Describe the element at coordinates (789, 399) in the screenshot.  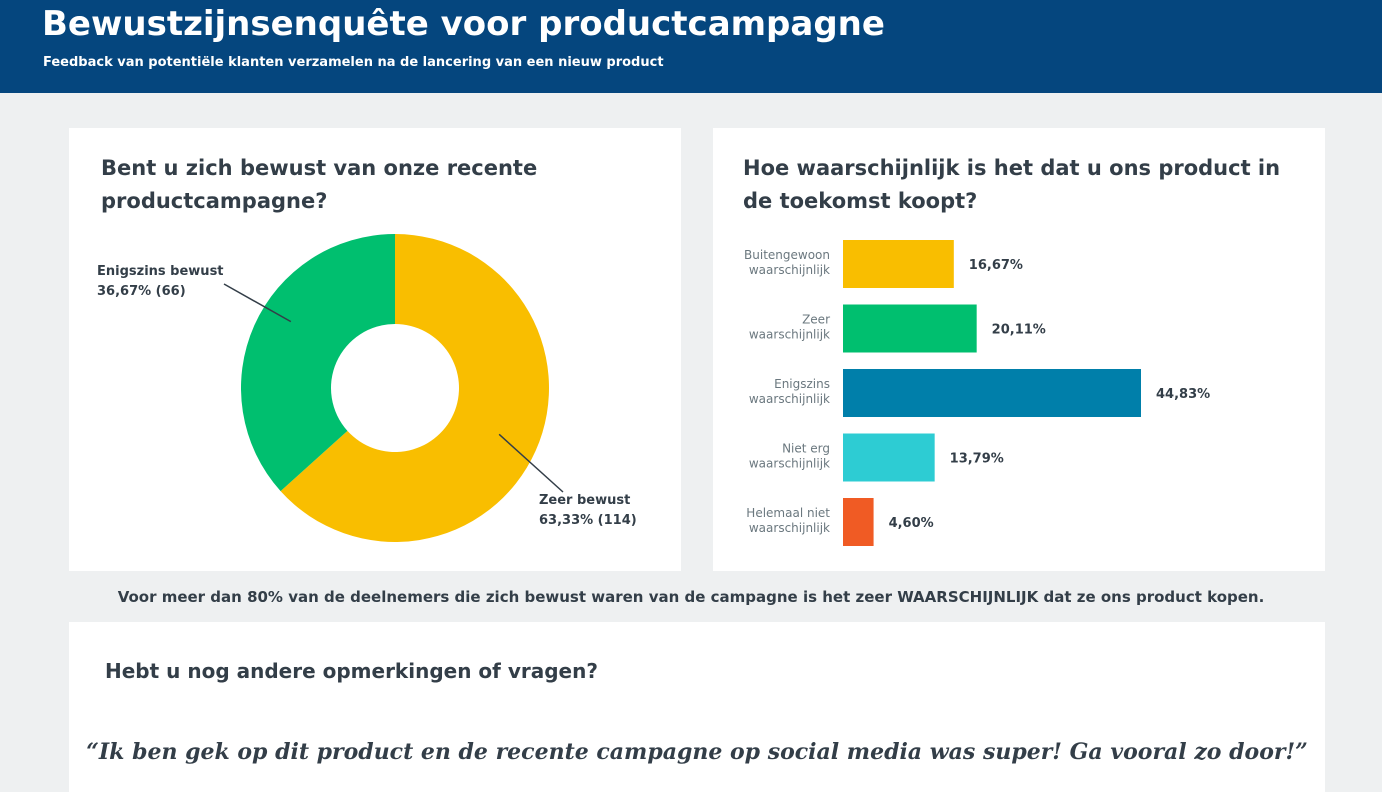
I see `bar-category-label-2-1: waarschijnlijk` at that location.